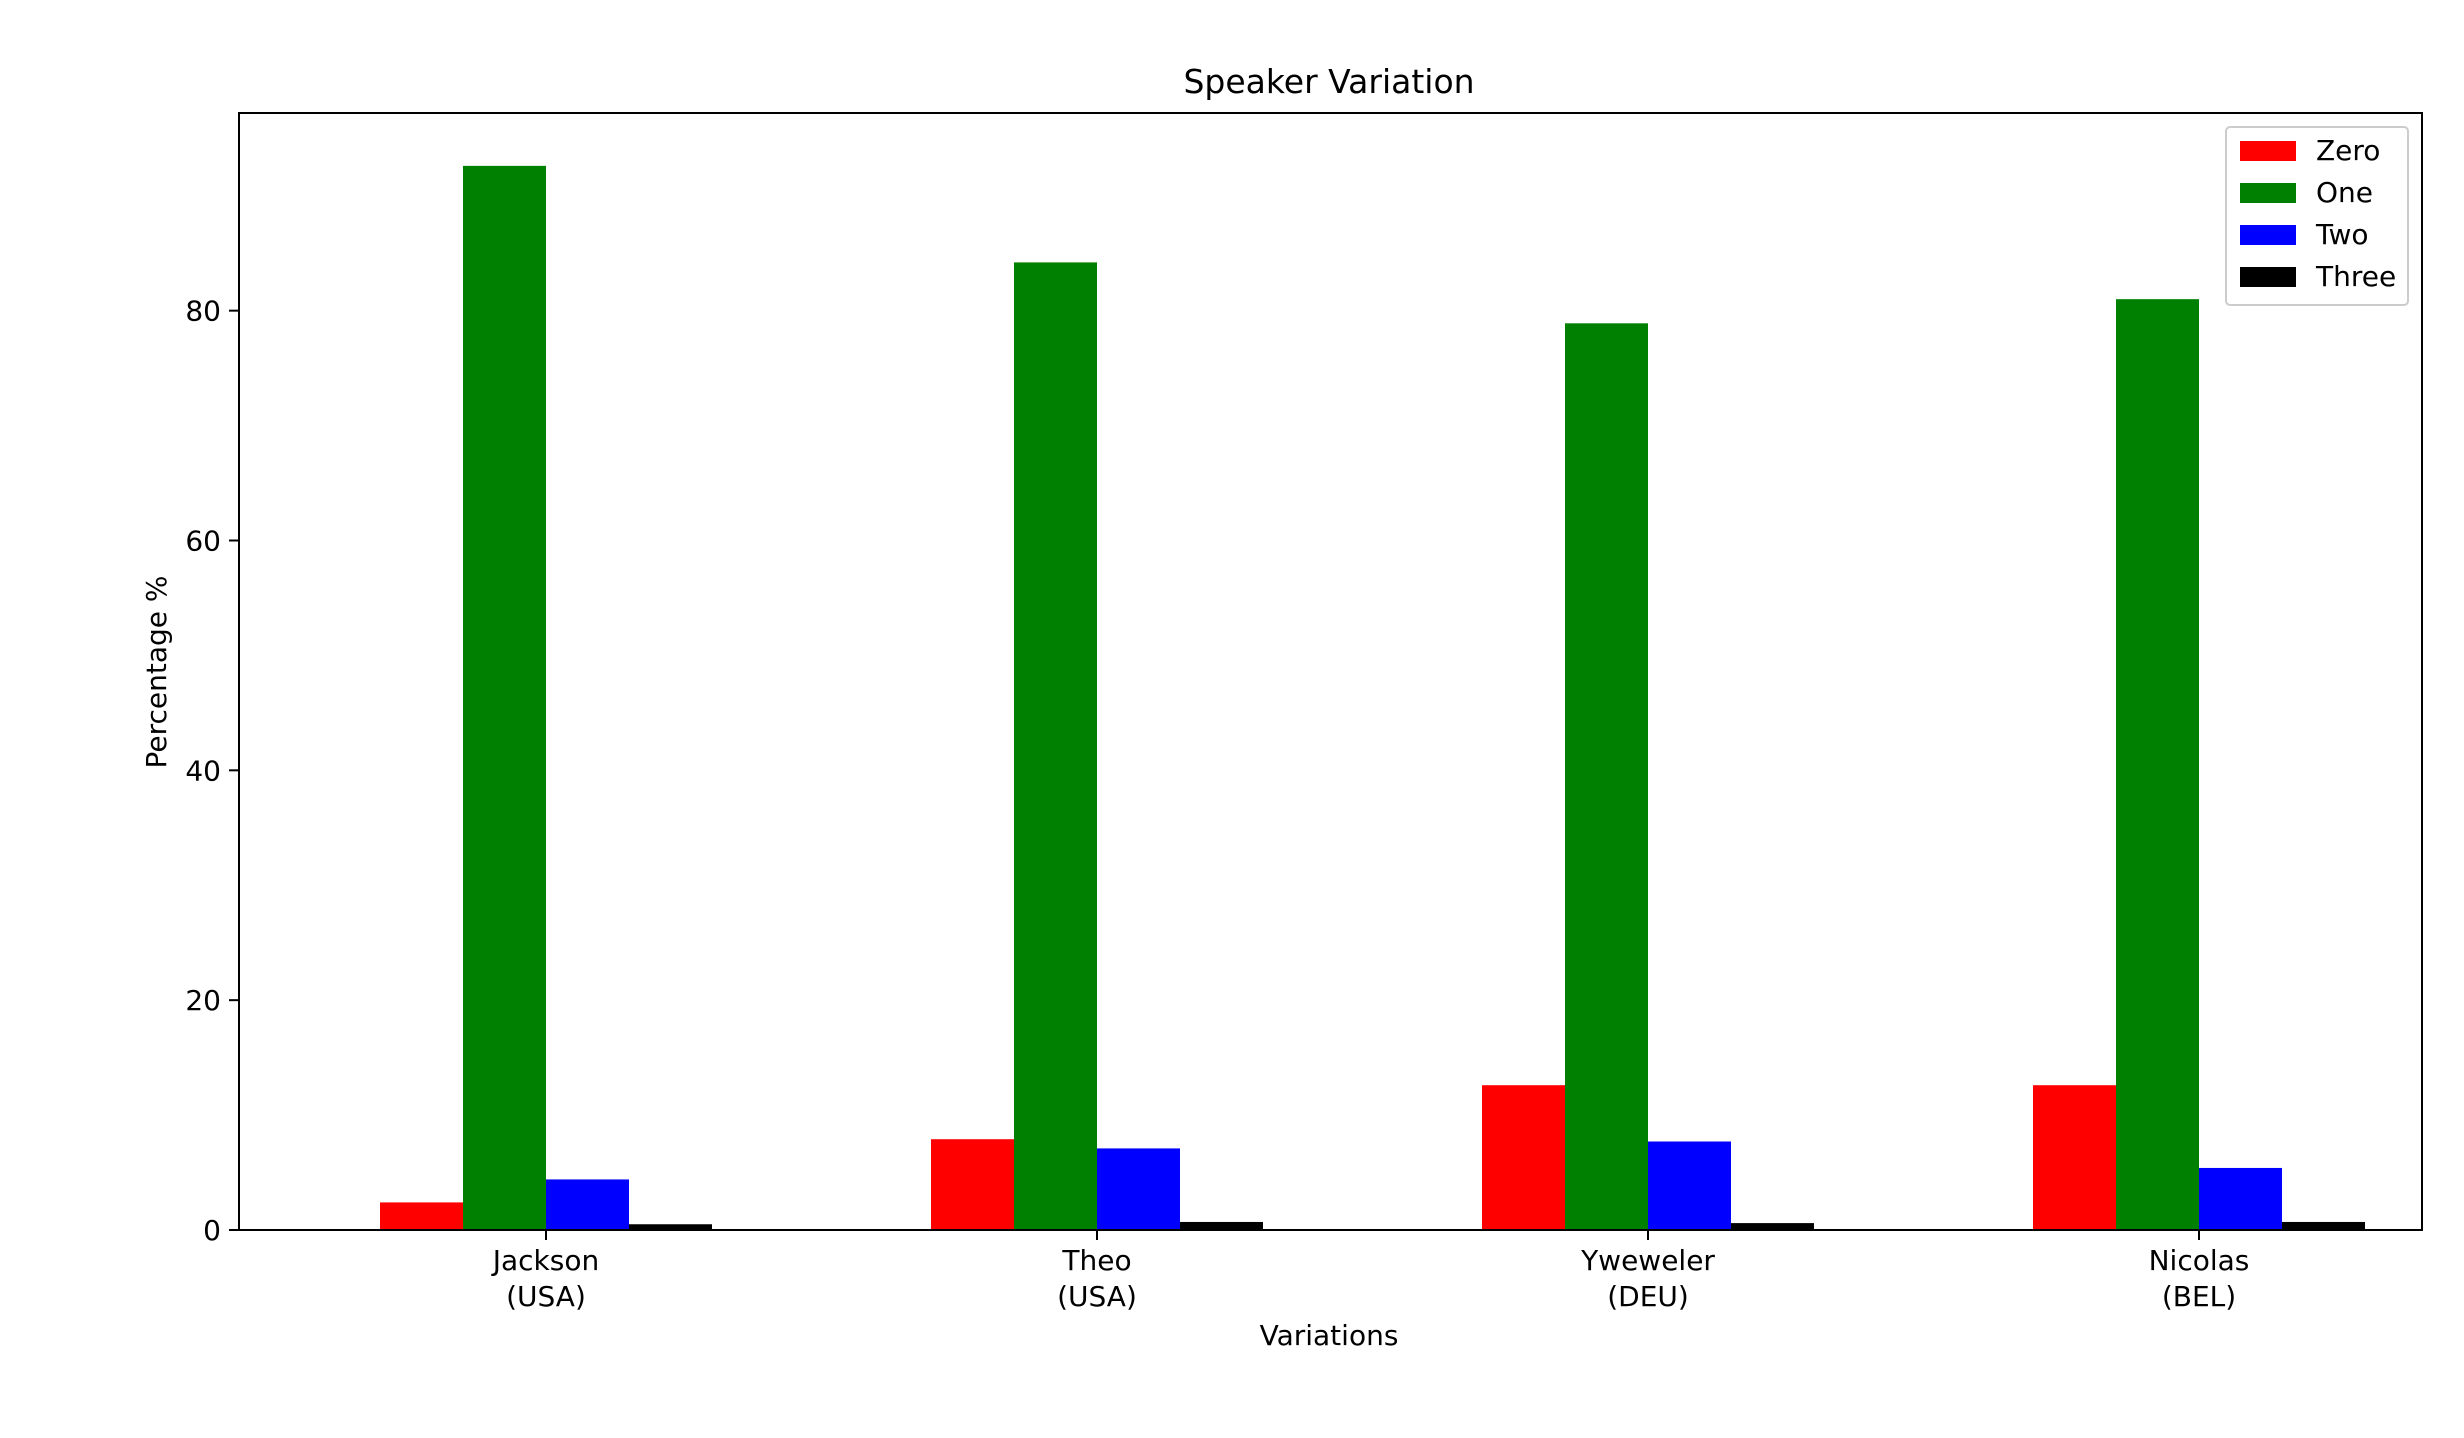 The width and height of the screenshot is (2464, 1438). I want to click on legend-swatch-two, so click(2268, 235).